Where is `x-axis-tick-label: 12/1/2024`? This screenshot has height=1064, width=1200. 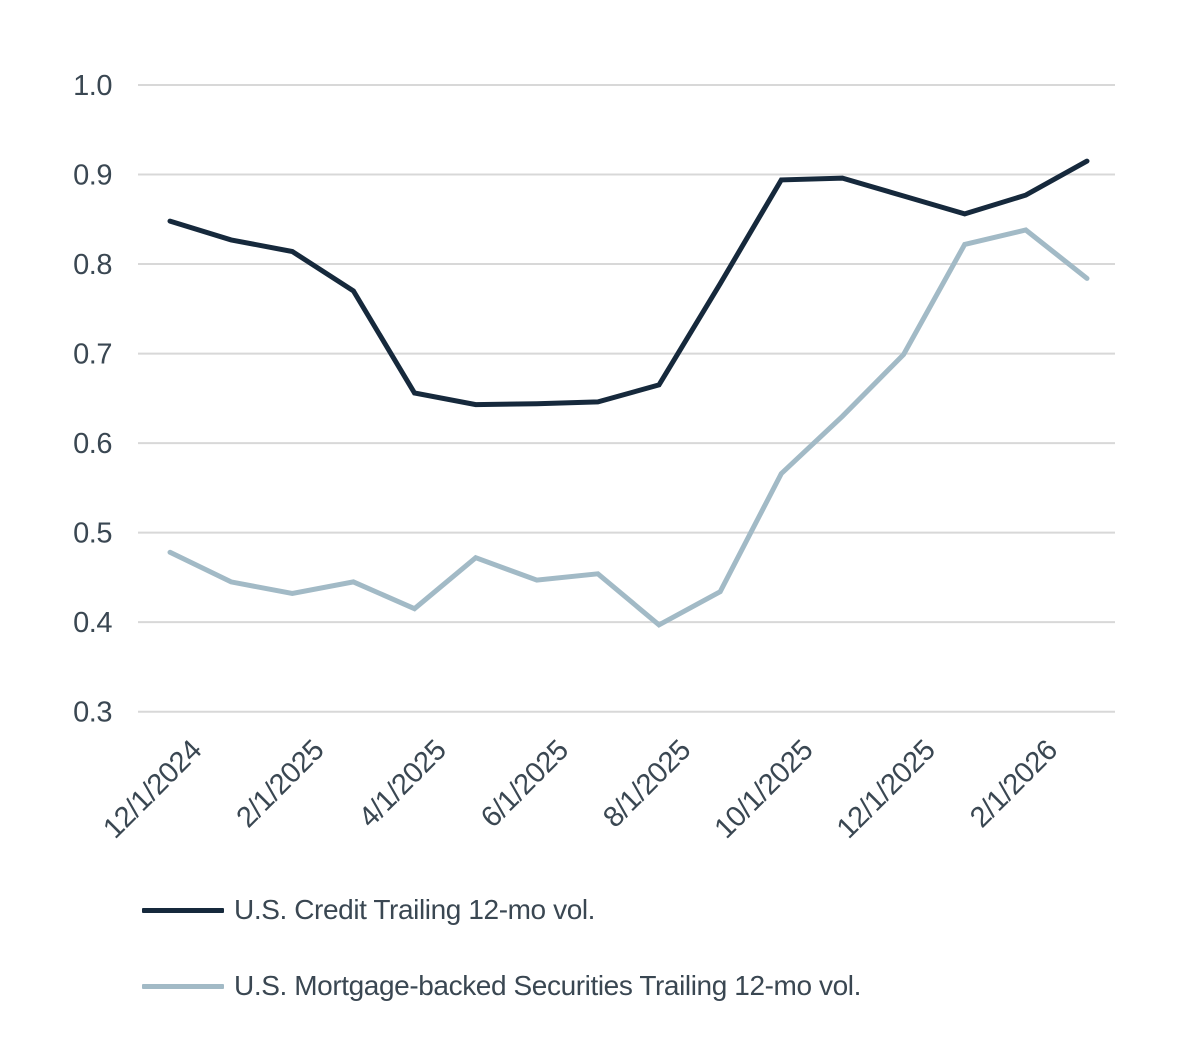 x-axis-tick-label: 12/1/2024 is located at coordinates (152, 789).